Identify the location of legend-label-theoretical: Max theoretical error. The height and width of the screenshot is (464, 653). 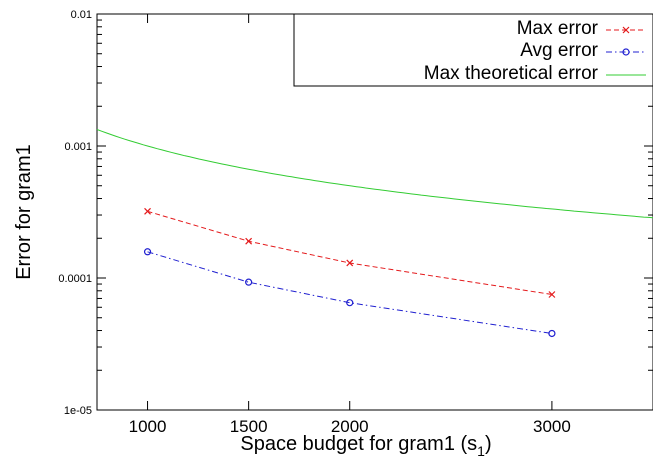
(511, 73).